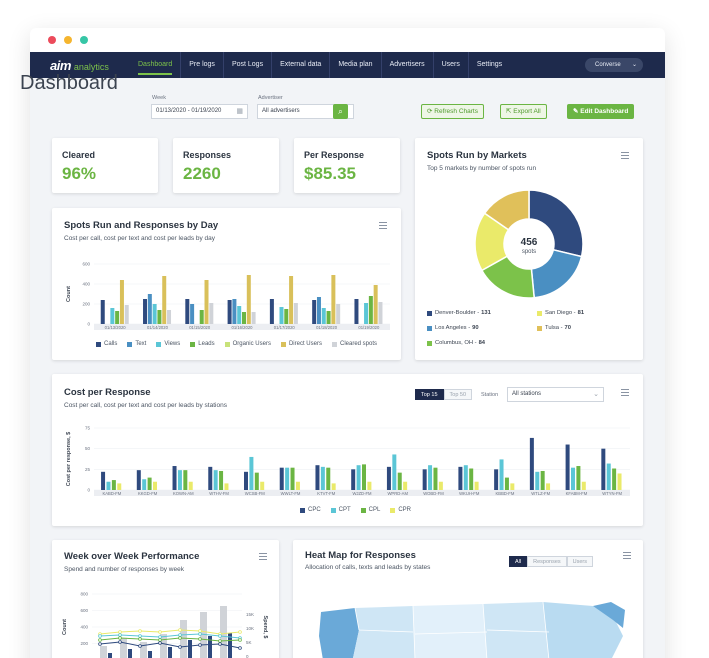  I want to click on nav-item-dashboard: Dashboard, so click(156, 65).